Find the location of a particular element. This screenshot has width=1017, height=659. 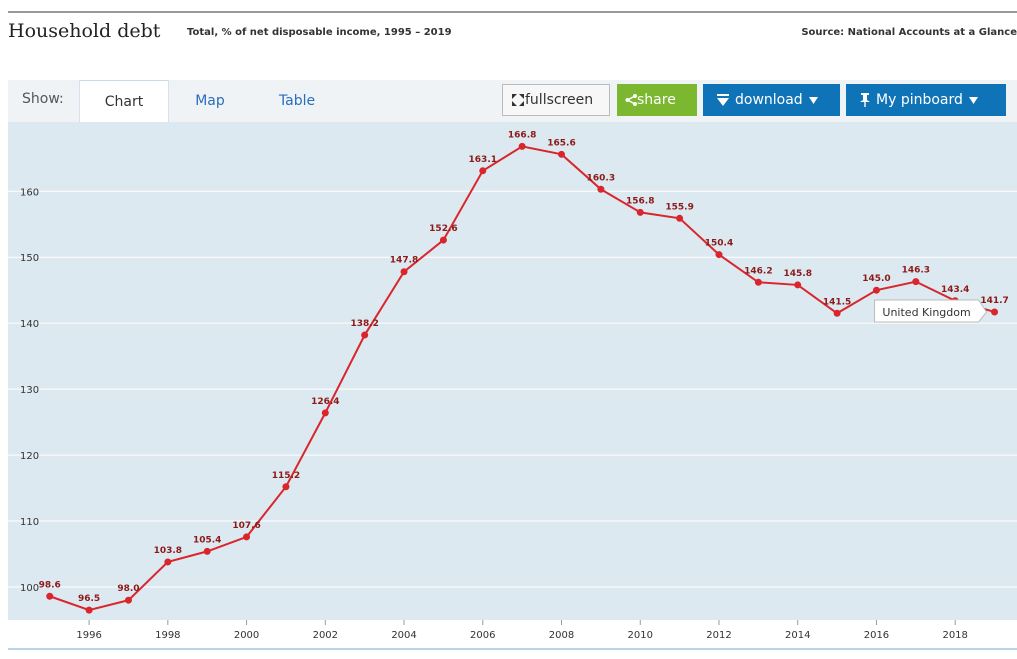

data-label: 160.3 is located at coordinates (601, 178).